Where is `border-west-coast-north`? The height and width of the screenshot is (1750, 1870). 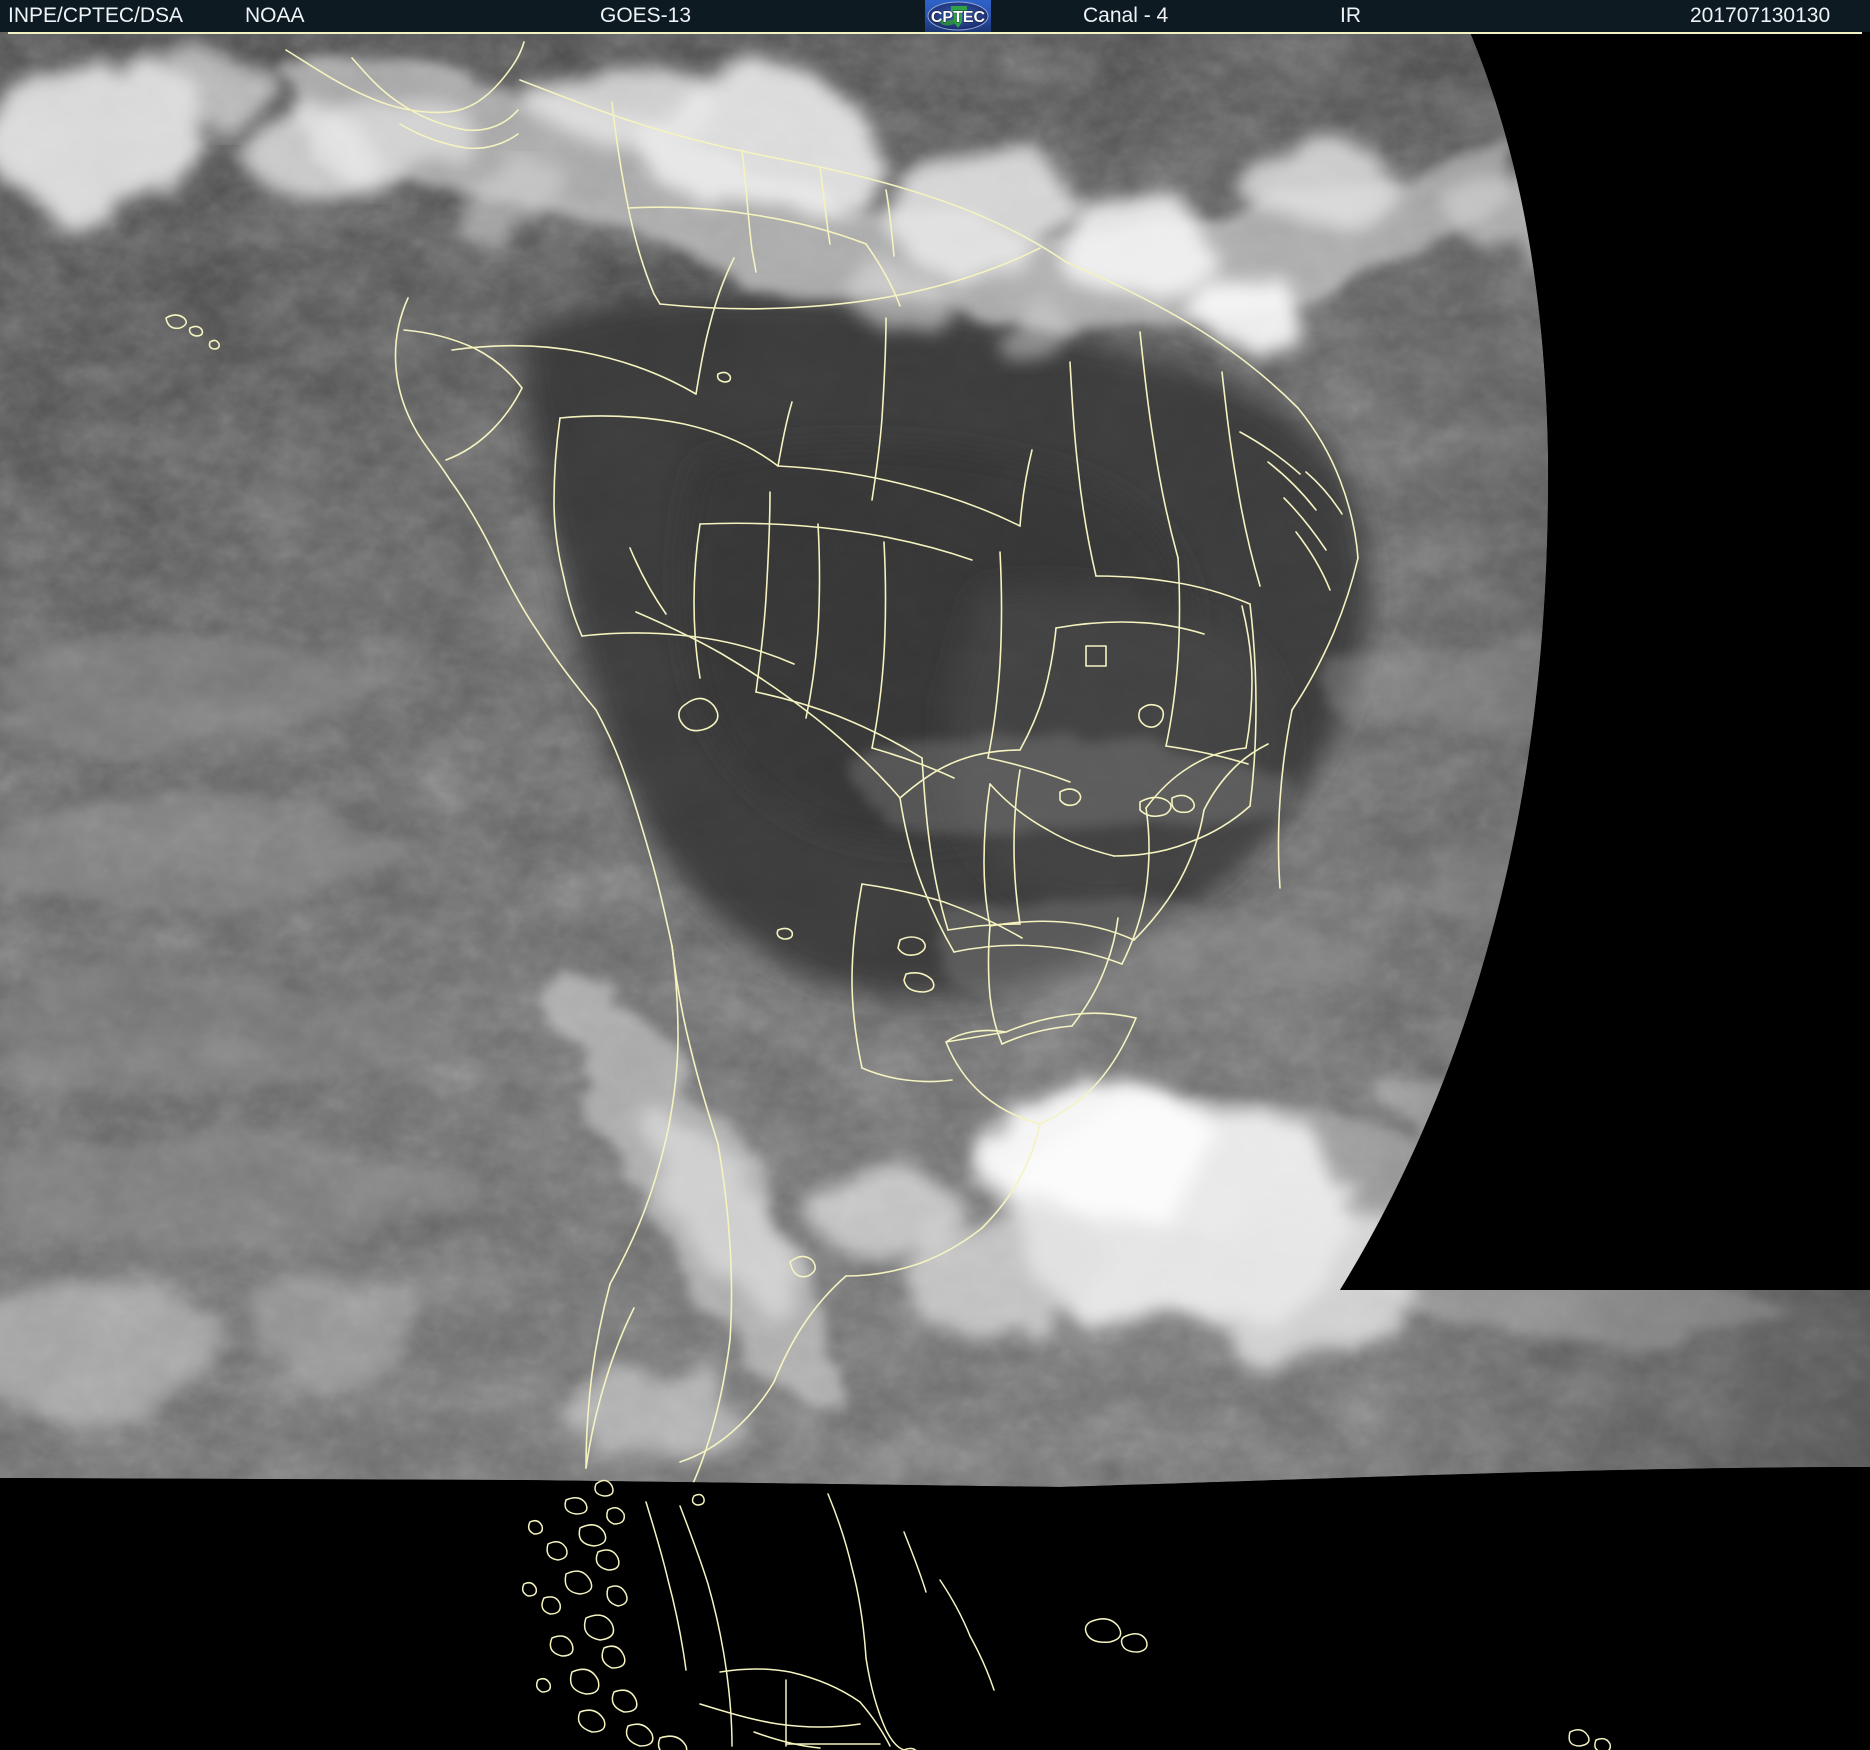 border-west-coast-north is located at coordinates (422, 389).